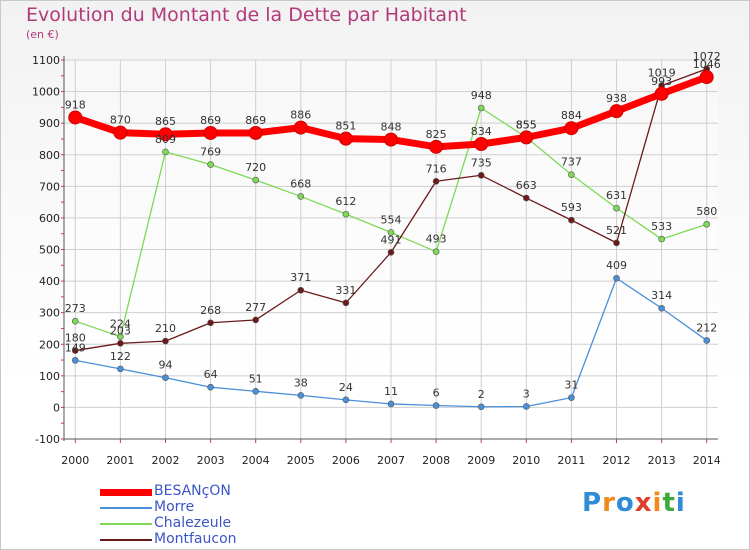 The height and width of the screenshot is (550, 750). What do you see at coordinates (391, 391) in the screenshot?
I see `data-label: 11` at bounding box center [391, 391].